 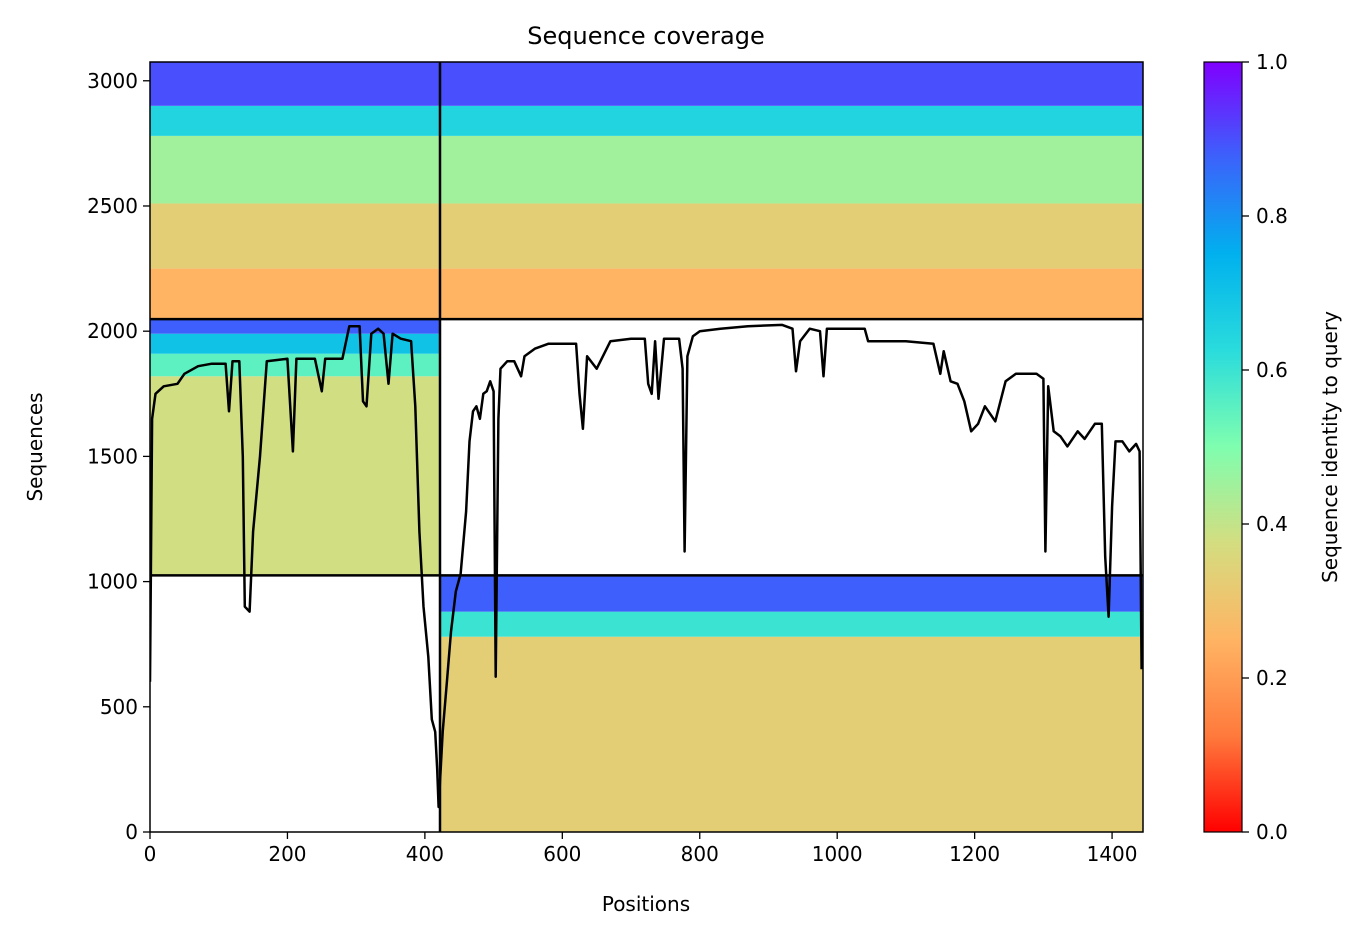 What do you see at coordinates (287, 854) in the screenshot?
I see `x-tick-label: 200` at bounding box center [287, 854].